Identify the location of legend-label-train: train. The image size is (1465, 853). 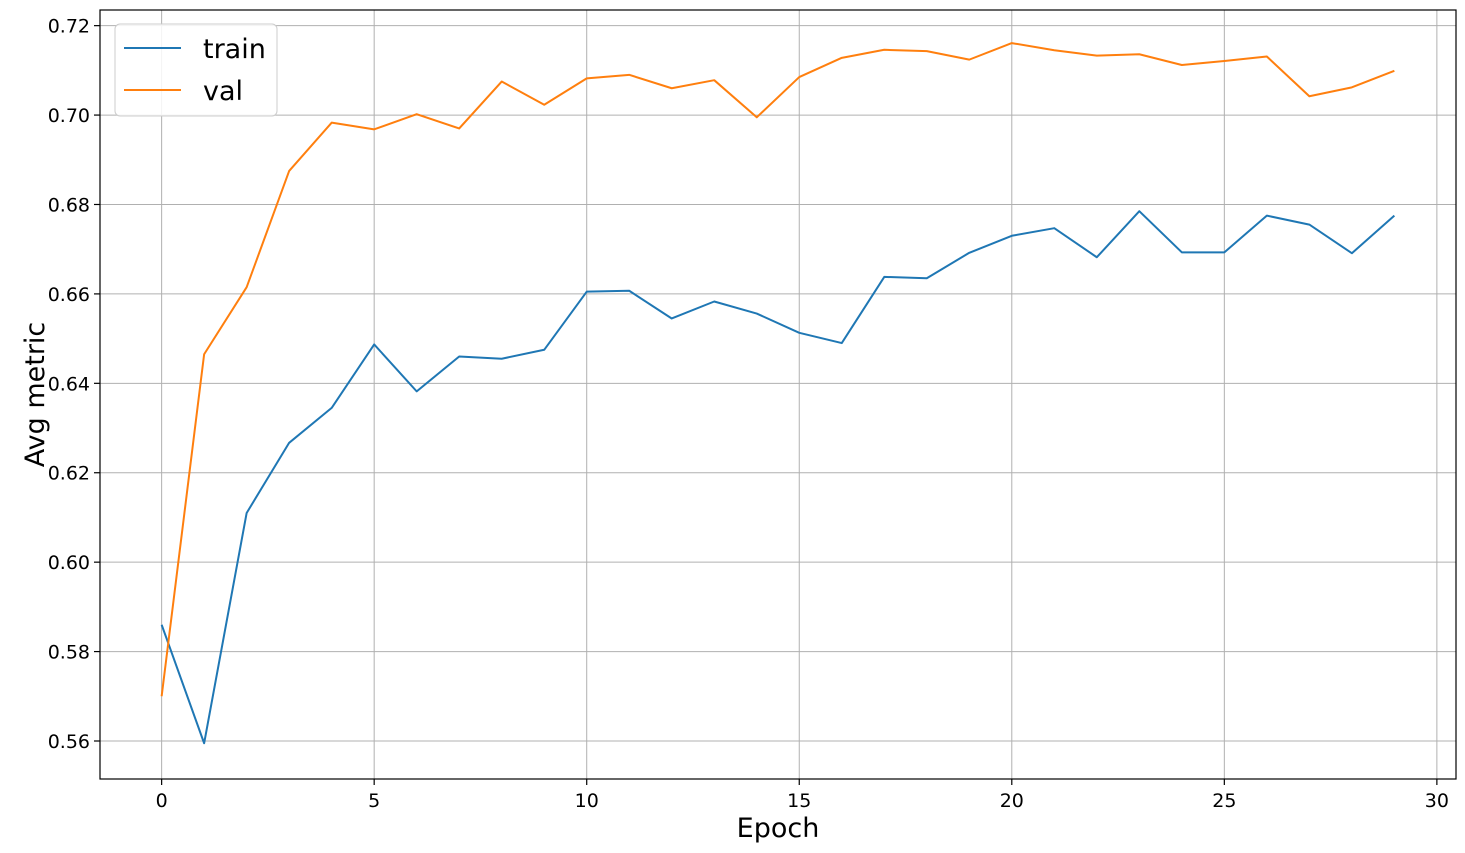
(234, 49).